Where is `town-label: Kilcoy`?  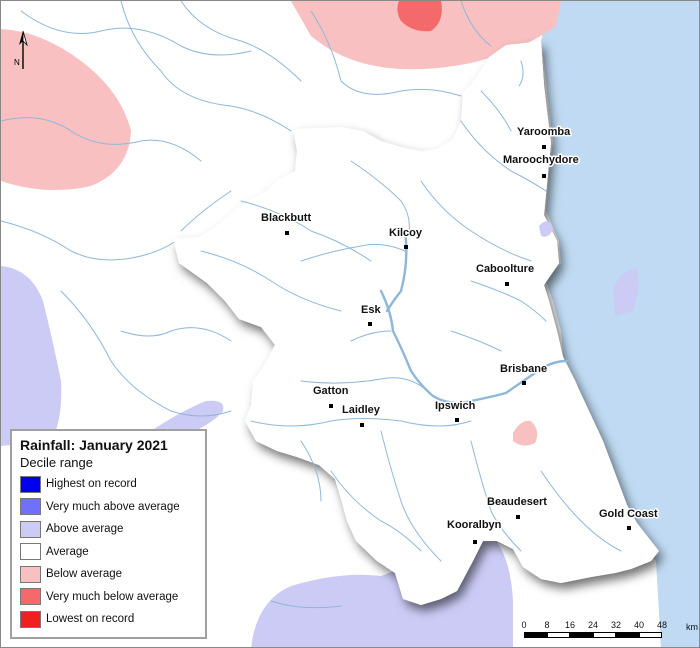 town-label: Kilcoy is located at coordinates (406, 233).